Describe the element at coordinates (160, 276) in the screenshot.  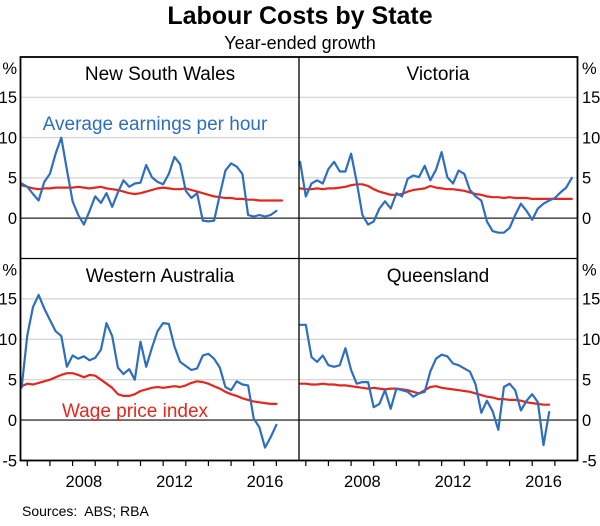
I see `panel-title-western-australia: Western Australia` at that location.